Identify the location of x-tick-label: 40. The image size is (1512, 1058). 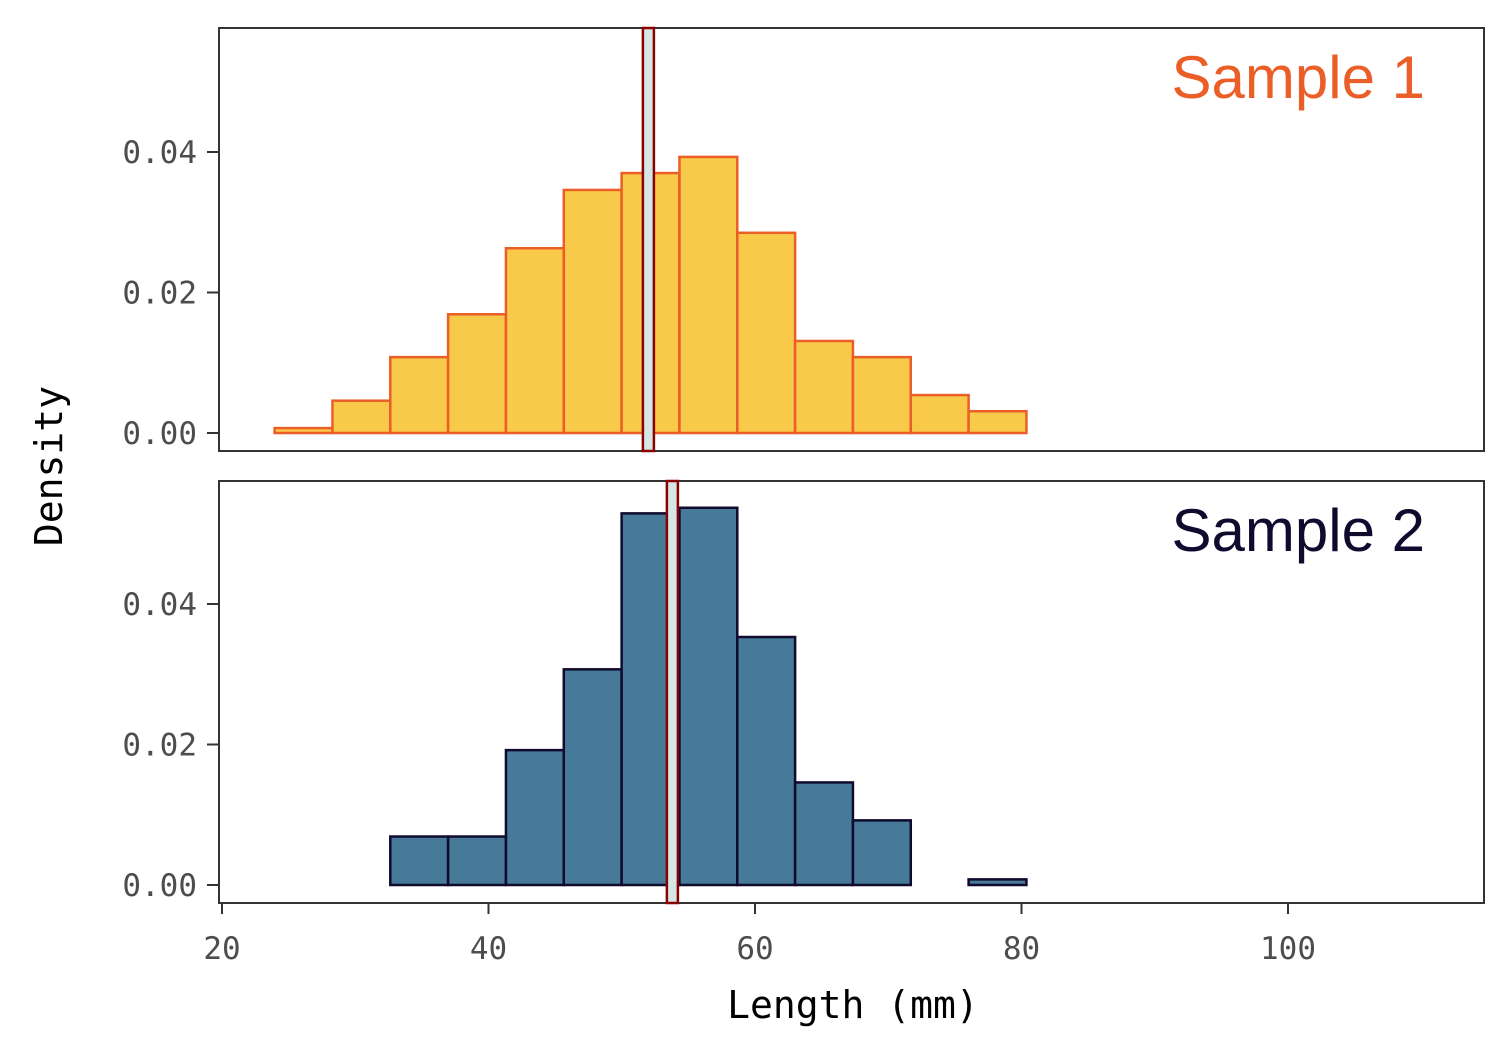
(488, 949).